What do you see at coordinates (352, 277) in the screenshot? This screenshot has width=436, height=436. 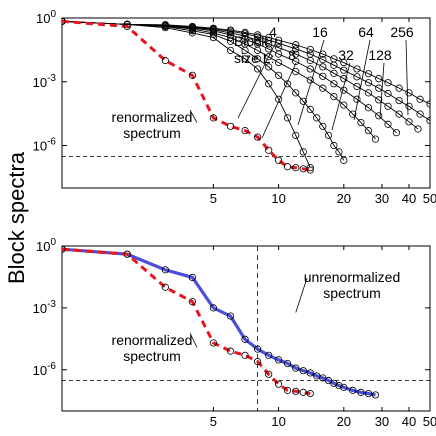 I see `unrenormalized-label: unrenormalized` at bounding box center [352, 277].